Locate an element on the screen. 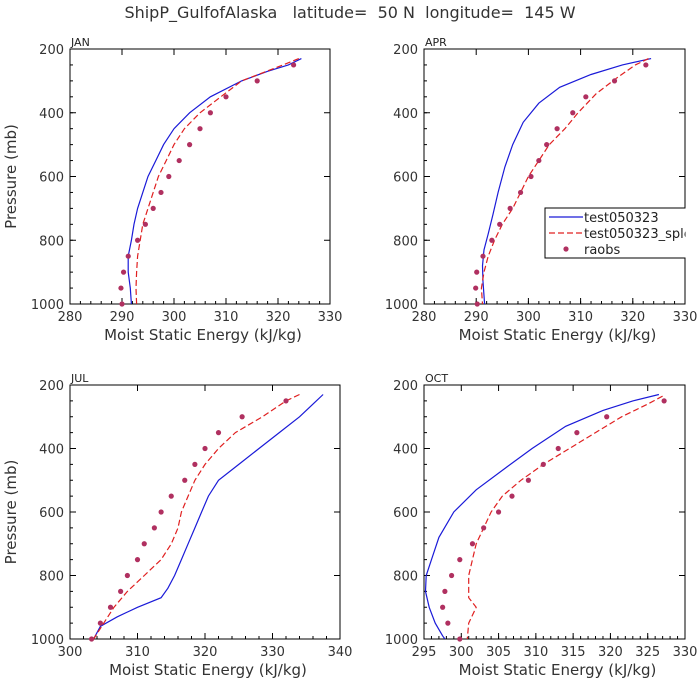 The height and width of the screenshot is (700, 700). x-tick-label: 295 is located at coordinates (424, 652).